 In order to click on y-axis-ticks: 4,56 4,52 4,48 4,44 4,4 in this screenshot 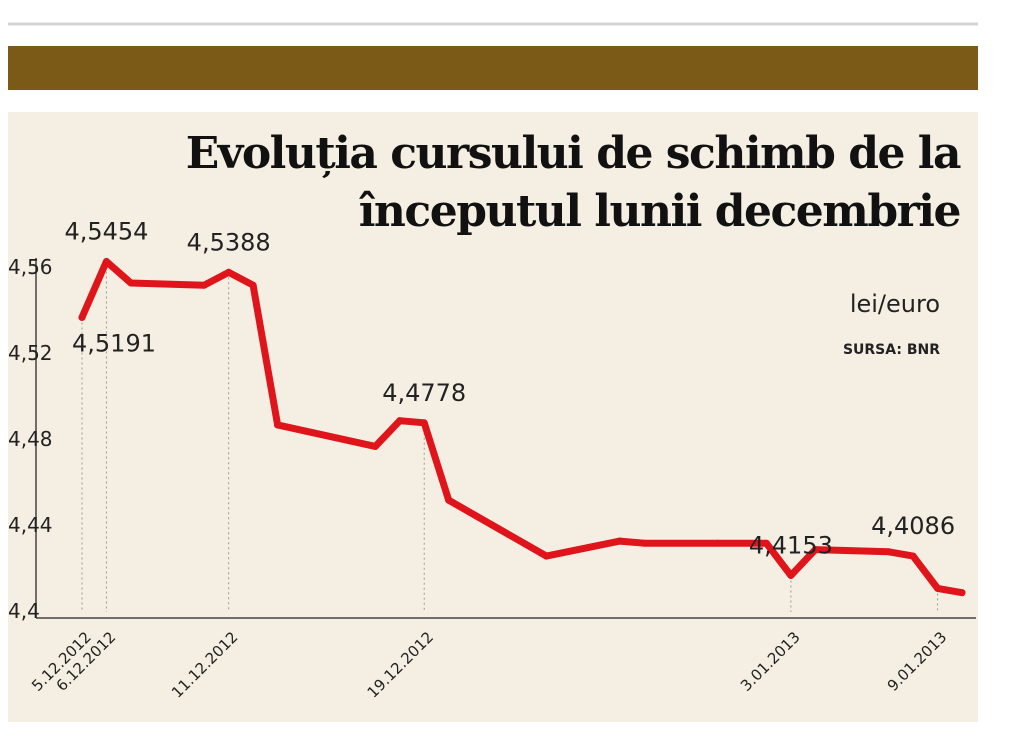, I will do `click(30, 439)`.